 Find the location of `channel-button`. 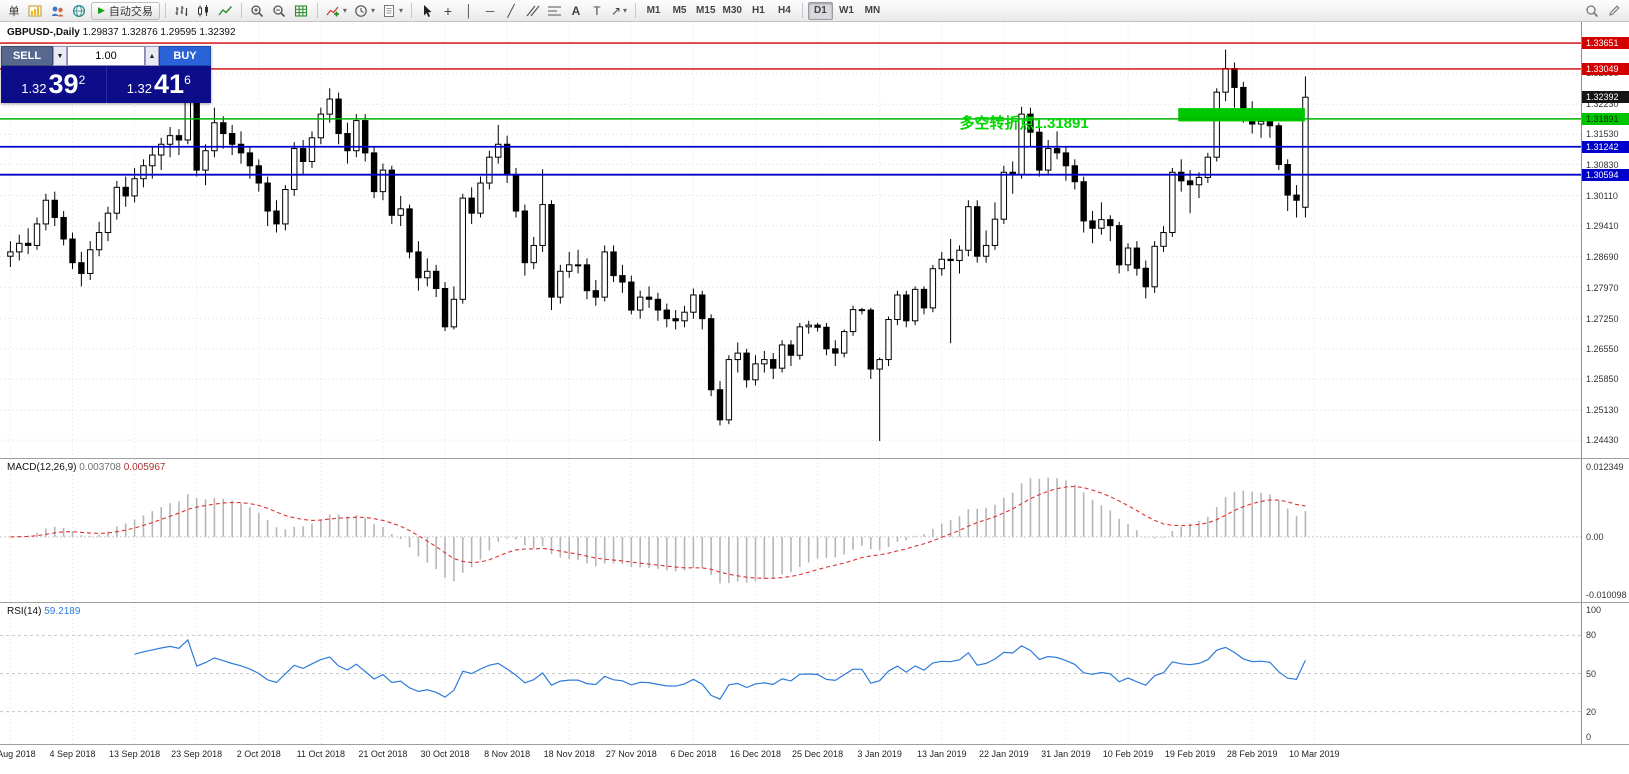

channel-button is located at coordinates (532, 11).